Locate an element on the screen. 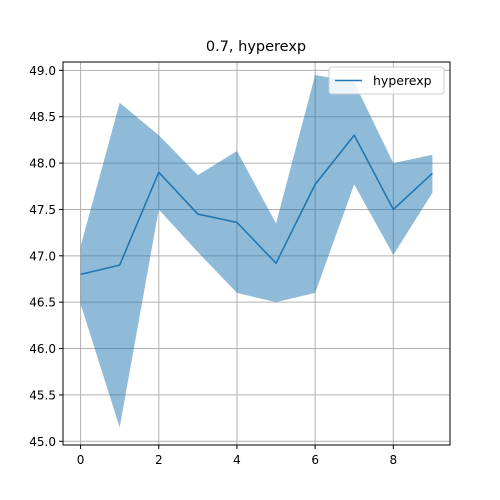  legend-box is located at coordinates (386, 80).